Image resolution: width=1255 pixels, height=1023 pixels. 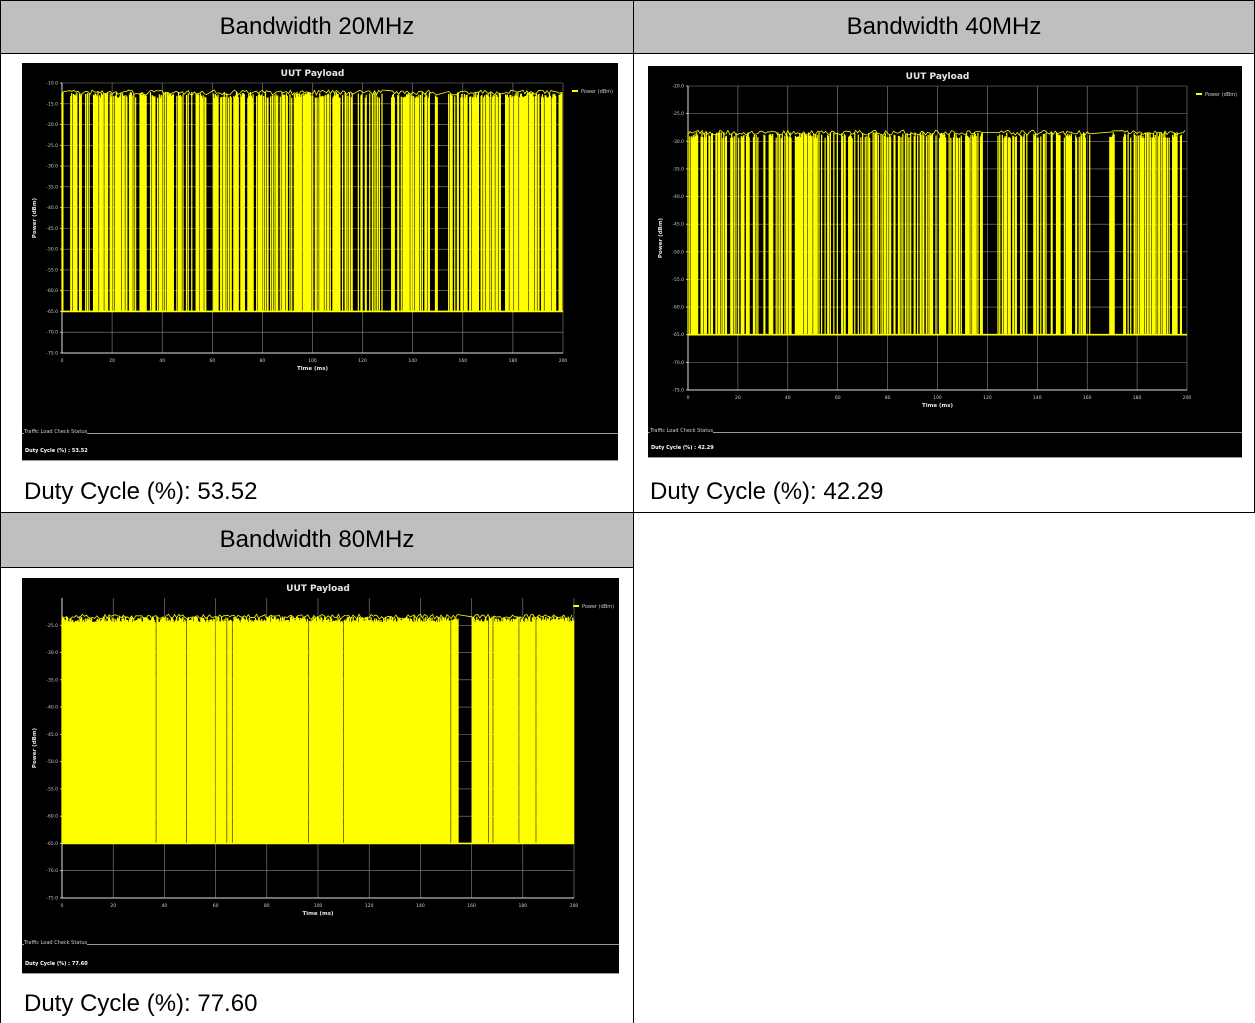 I want to click on duty-cycle-status-value: Duty Cycle (%) : 53.52, so click(x=56, y=451).